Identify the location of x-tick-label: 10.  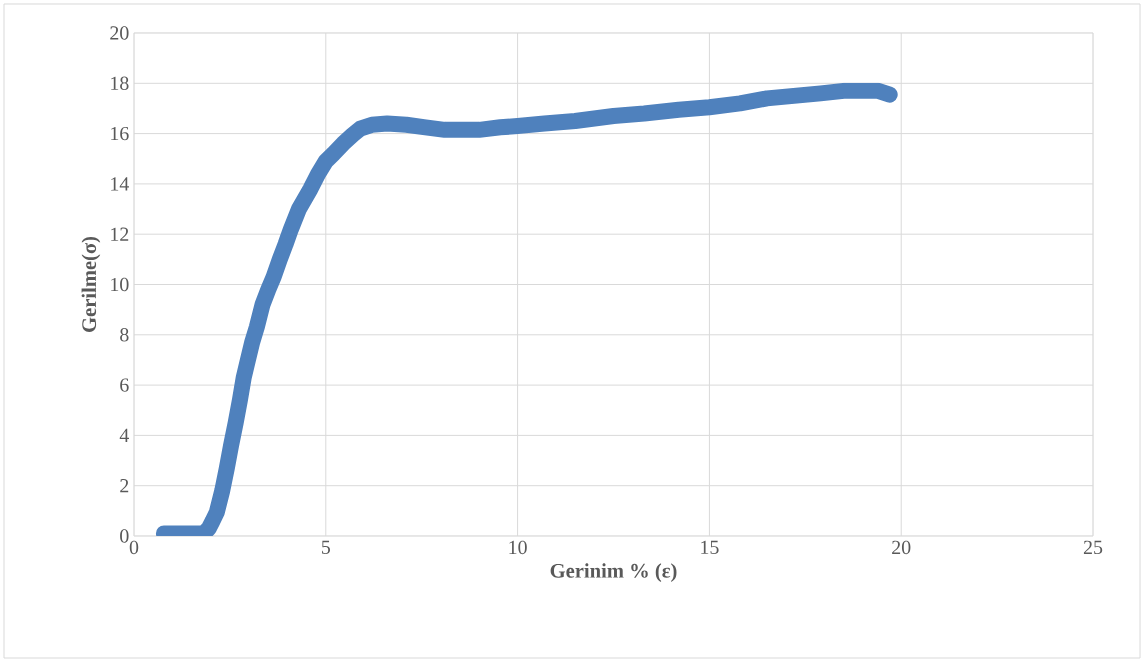
(518, 547).